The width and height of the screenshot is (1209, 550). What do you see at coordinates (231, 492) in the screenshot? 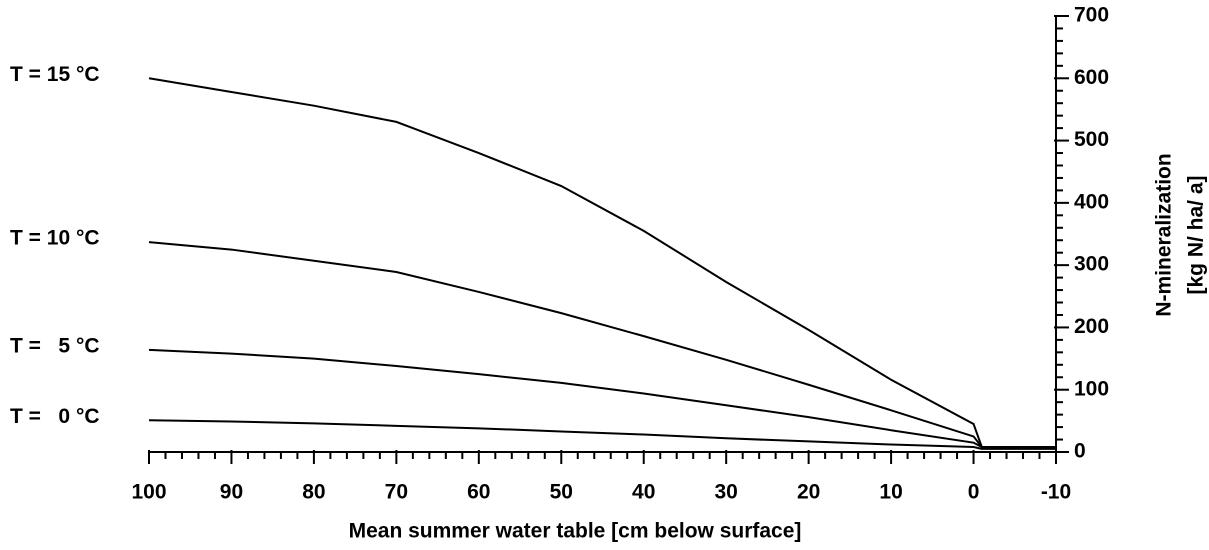
I see `x-tick-label: 90` at bounding box center [231, 492].